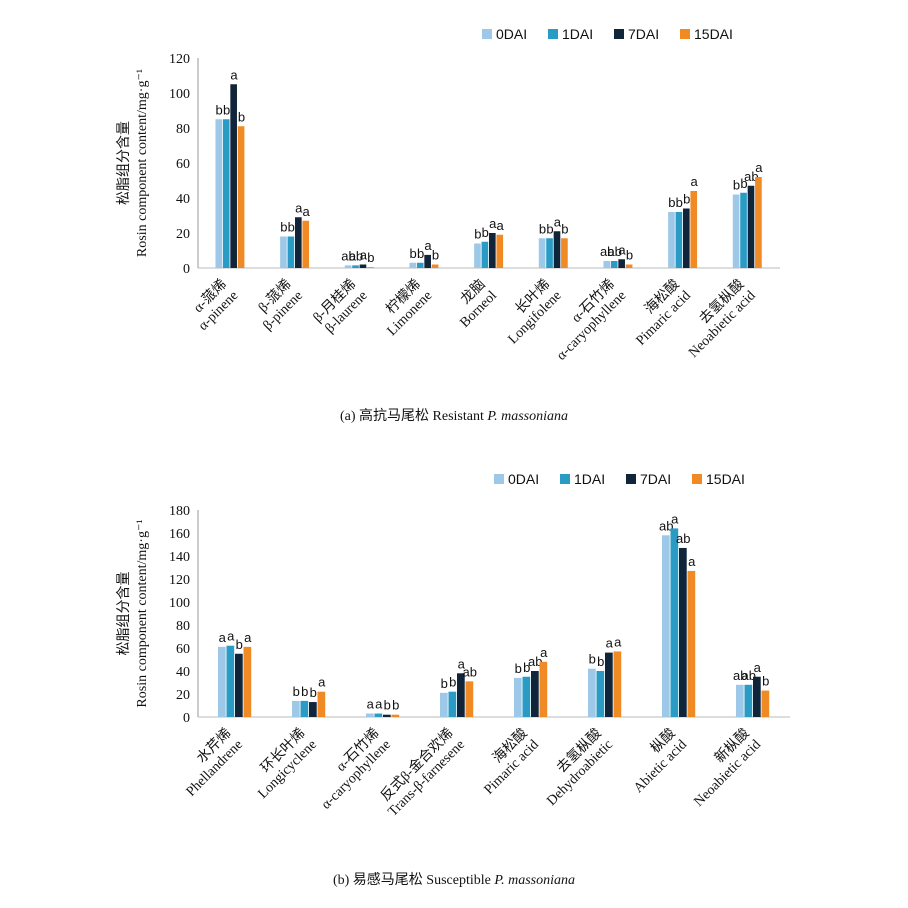 Image resolution: width=908 pixels, height=908 pixels. Describe the element at coordinates (179, 511) in the screenshot. I see `y-tick-label: 180` at that location.